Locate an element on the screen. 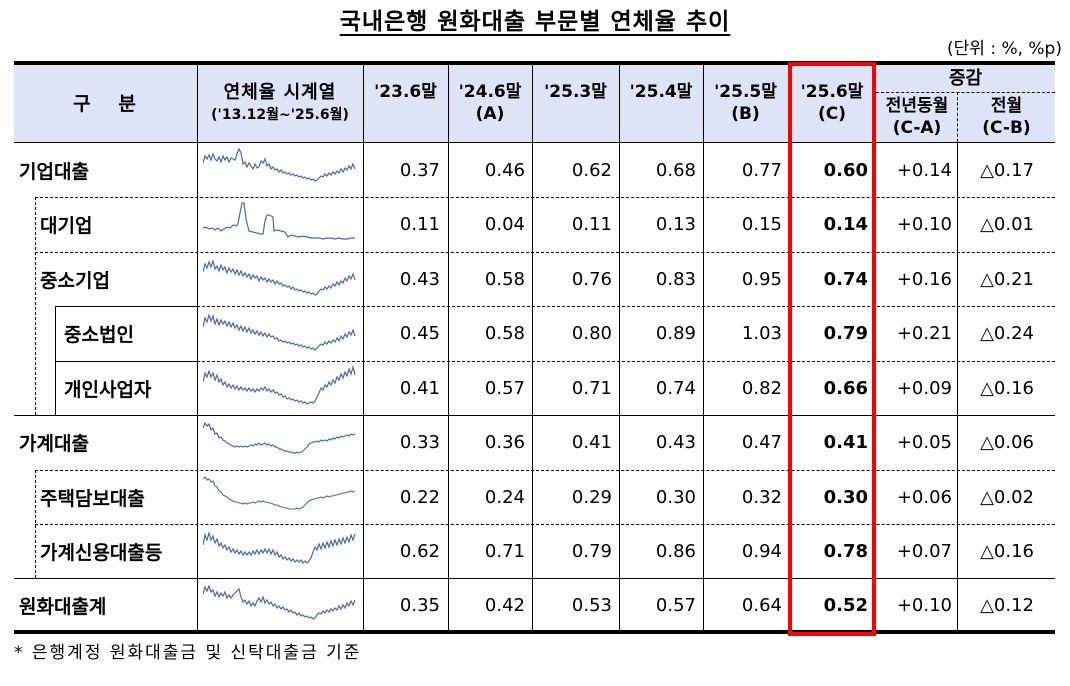 Image resolution: width=1070 pixels, height=686 pixels. header-23-6: '23.6말 is located at coordinates (405, 92).